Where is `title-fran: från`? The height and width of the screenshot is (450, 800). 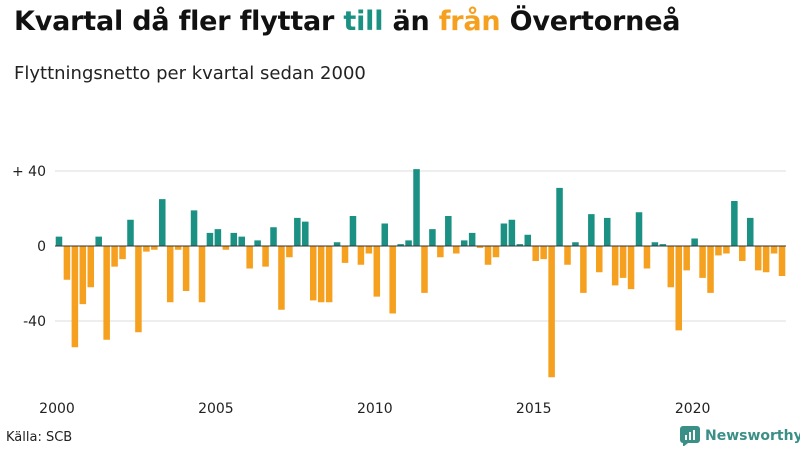
title-fran: från is located at coordinates (469, 21).